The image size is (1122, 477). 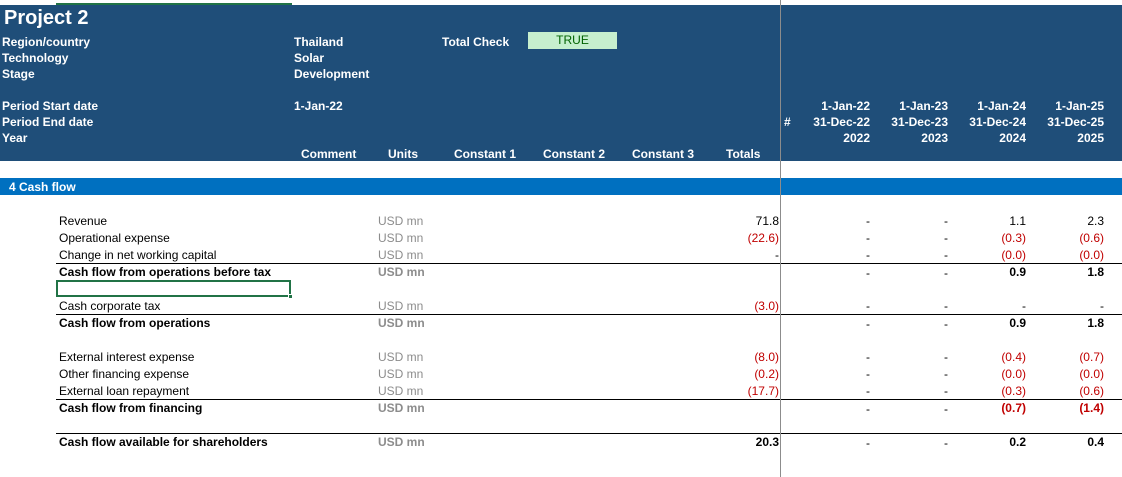 I want to click on row-total-revenue: 71.8, so click(x=767, y=221).